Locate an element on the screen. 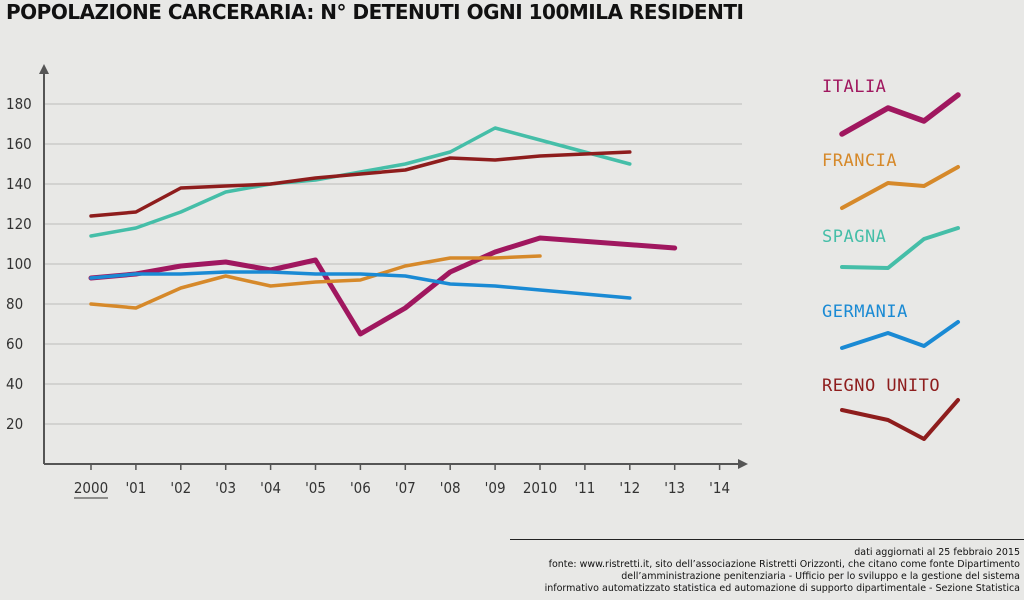 The width and height of the screenshot is (1024, 600). y-tick-label: 140 is located at coordinates (19, 184).